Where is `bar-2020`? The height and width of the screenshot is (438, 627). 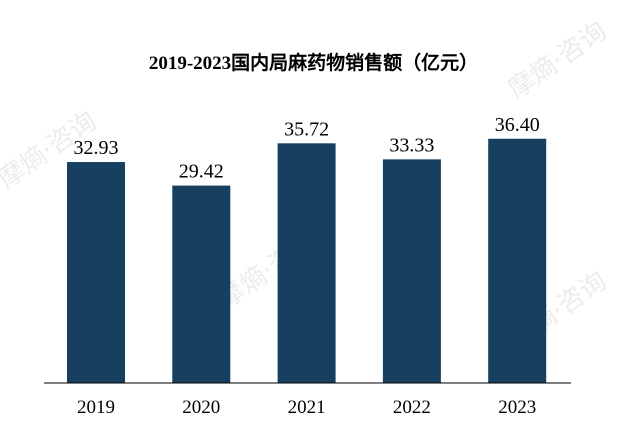
bar-2020 is located at coordinates (201, 284).